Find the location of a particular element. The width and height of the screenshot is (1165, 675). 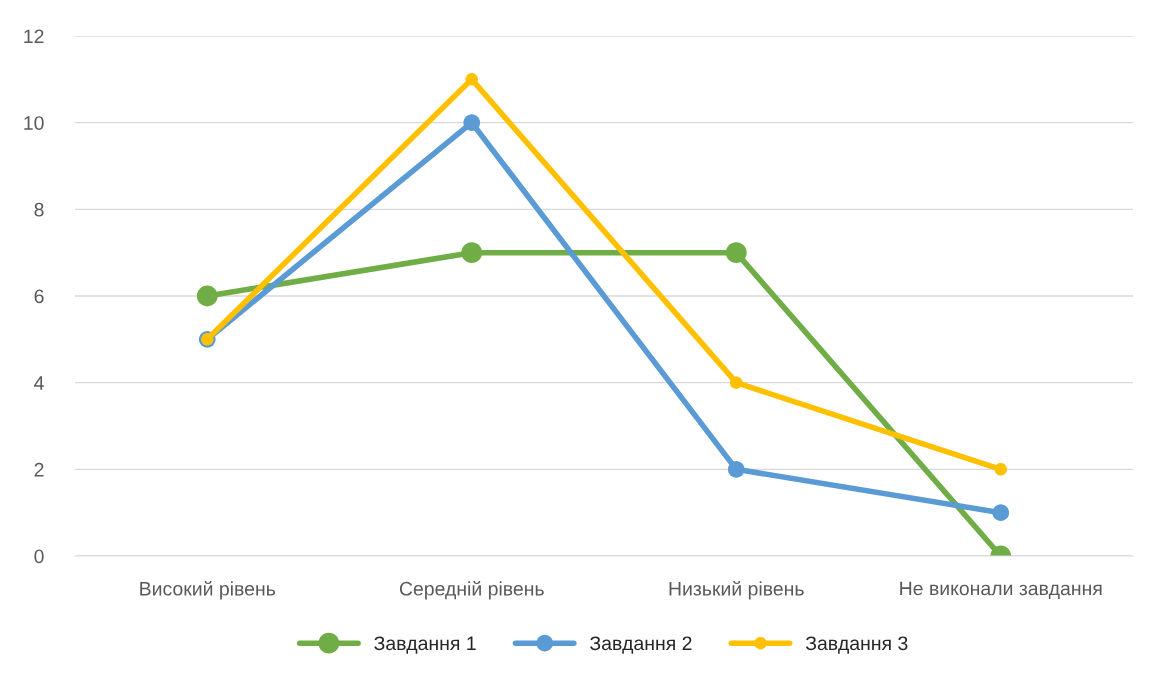

y-tick-label: 2 is located at coordinates (39, 469).